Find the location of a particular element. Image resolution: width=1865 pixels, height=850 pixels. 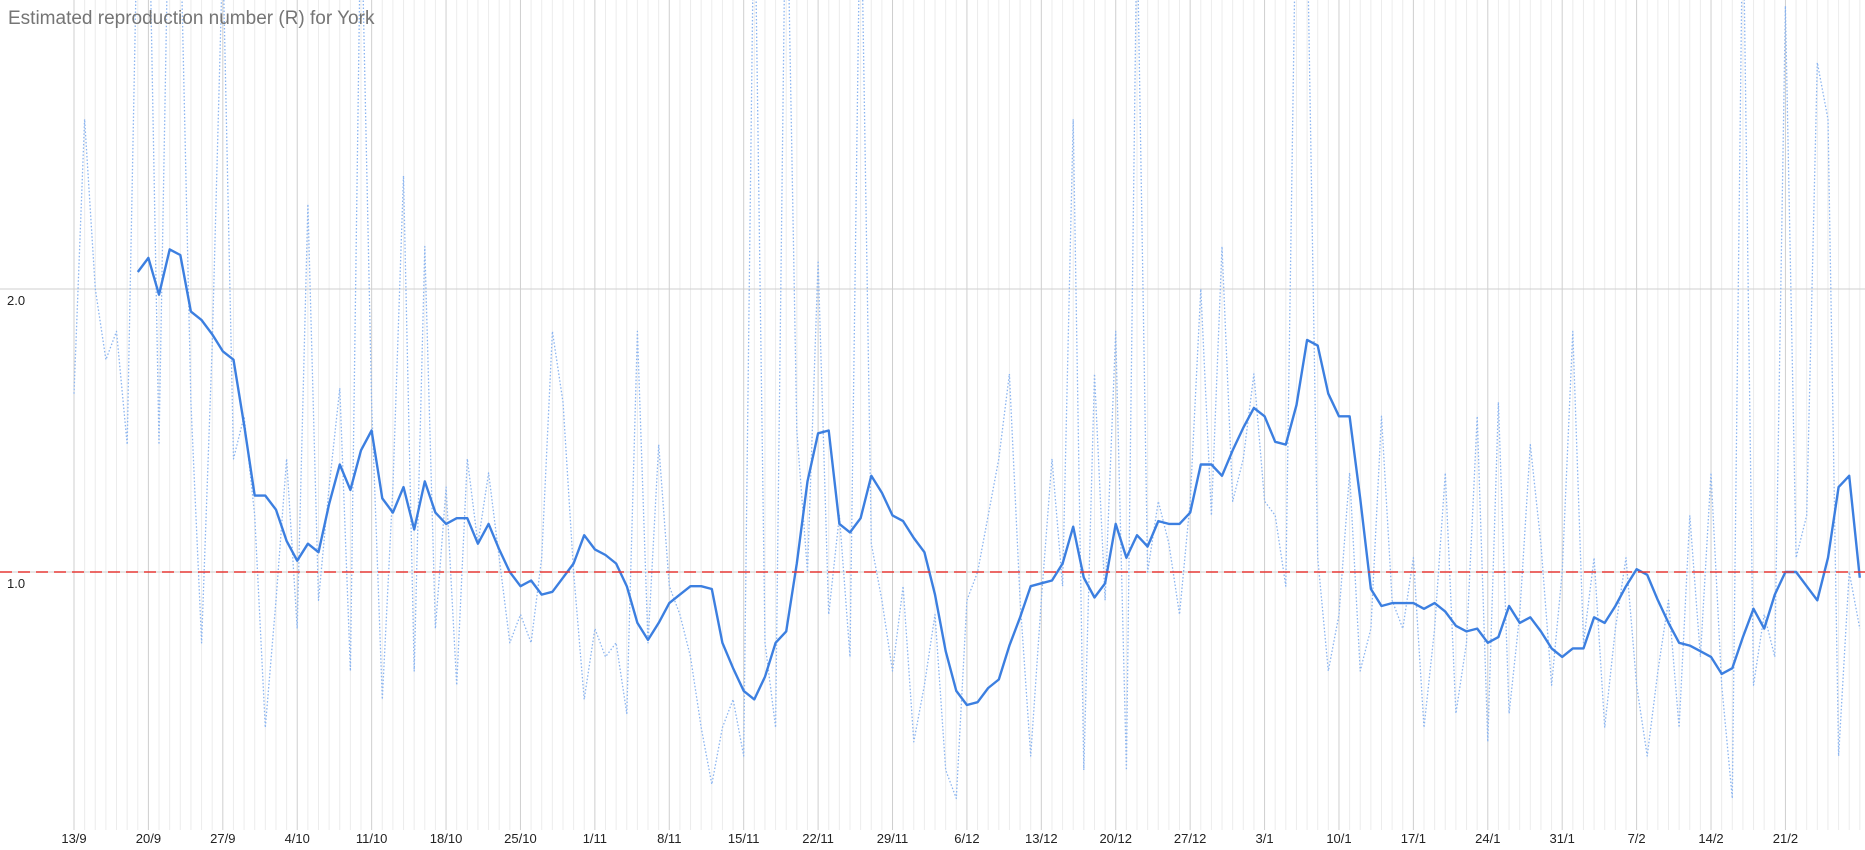

x-tick-label: 3/1 is located at coordinates (1265, 838).